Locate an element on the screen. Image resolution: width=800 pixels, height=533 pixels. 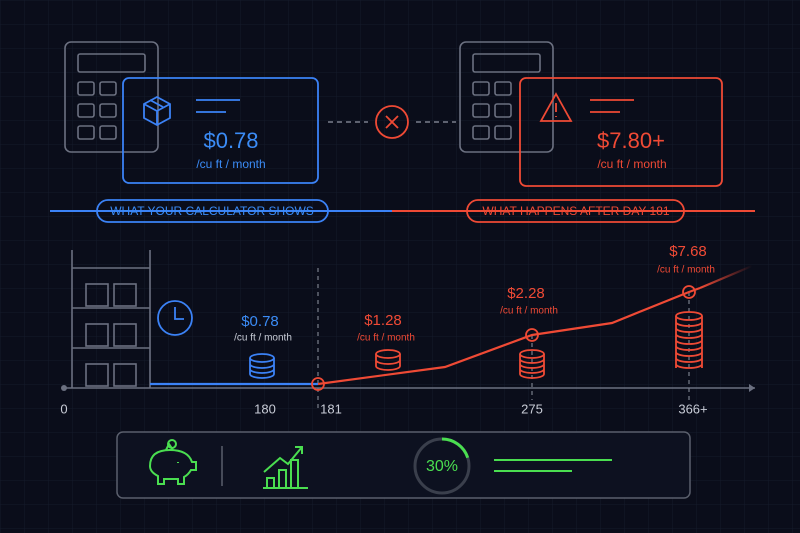
price: $2.28 is located at coordinates (526, 293).